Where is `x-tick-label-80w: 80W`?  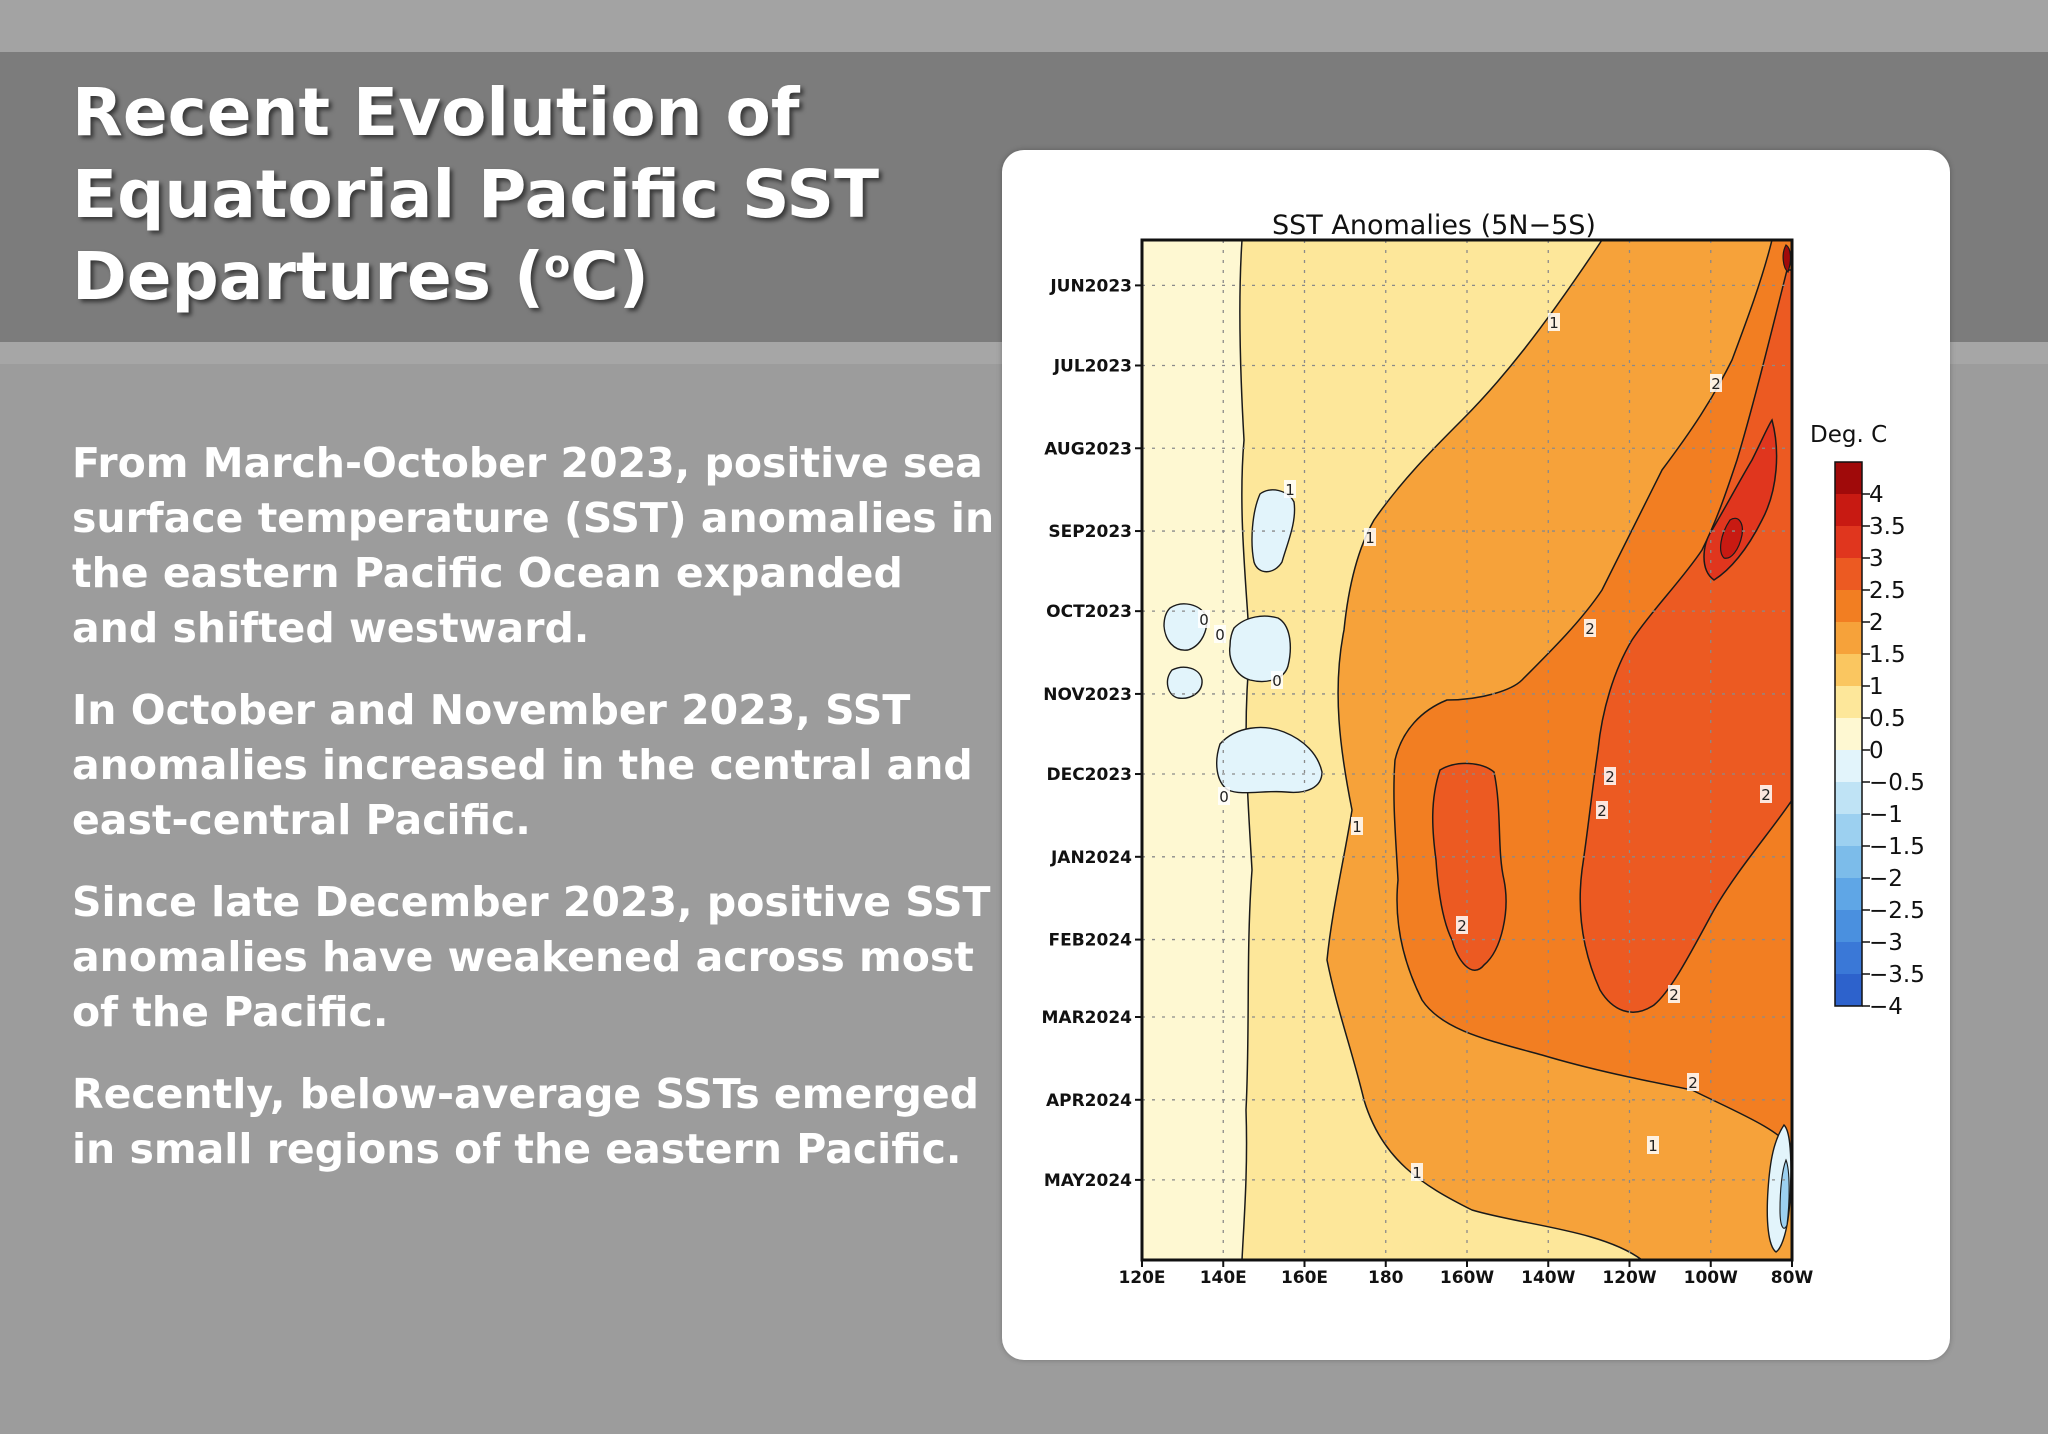
x-tick-label-80w: 80W is located at coordinates (1792, 1278).